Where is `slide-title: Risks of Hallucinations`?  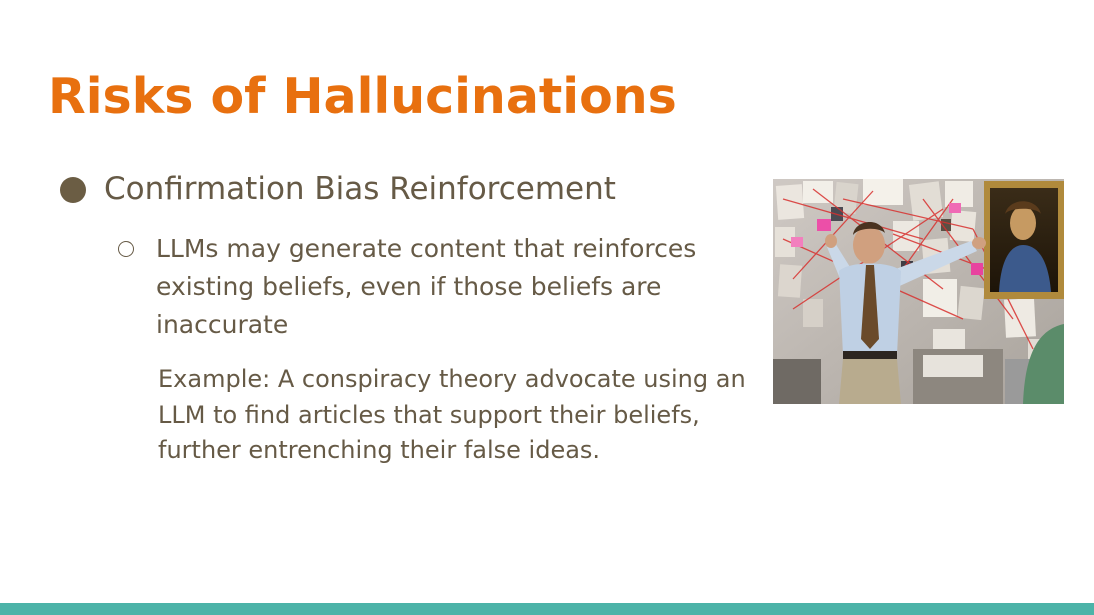
slide-title: Risks of Hallucinations is located at coordinates (362, 96).